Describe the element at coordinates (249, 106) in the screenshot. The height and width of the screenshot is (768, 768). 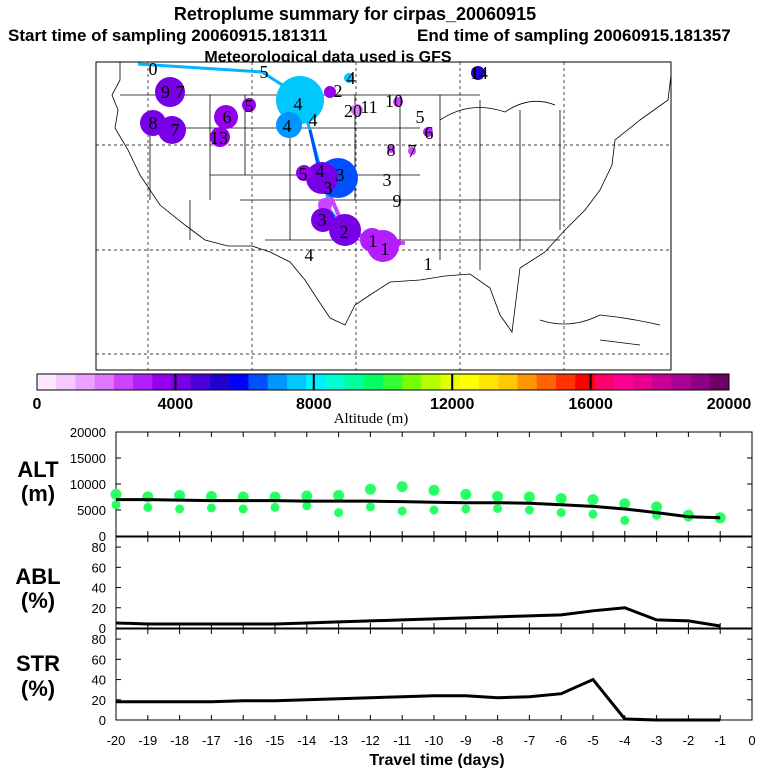
I see `day-label: 5` at that location.